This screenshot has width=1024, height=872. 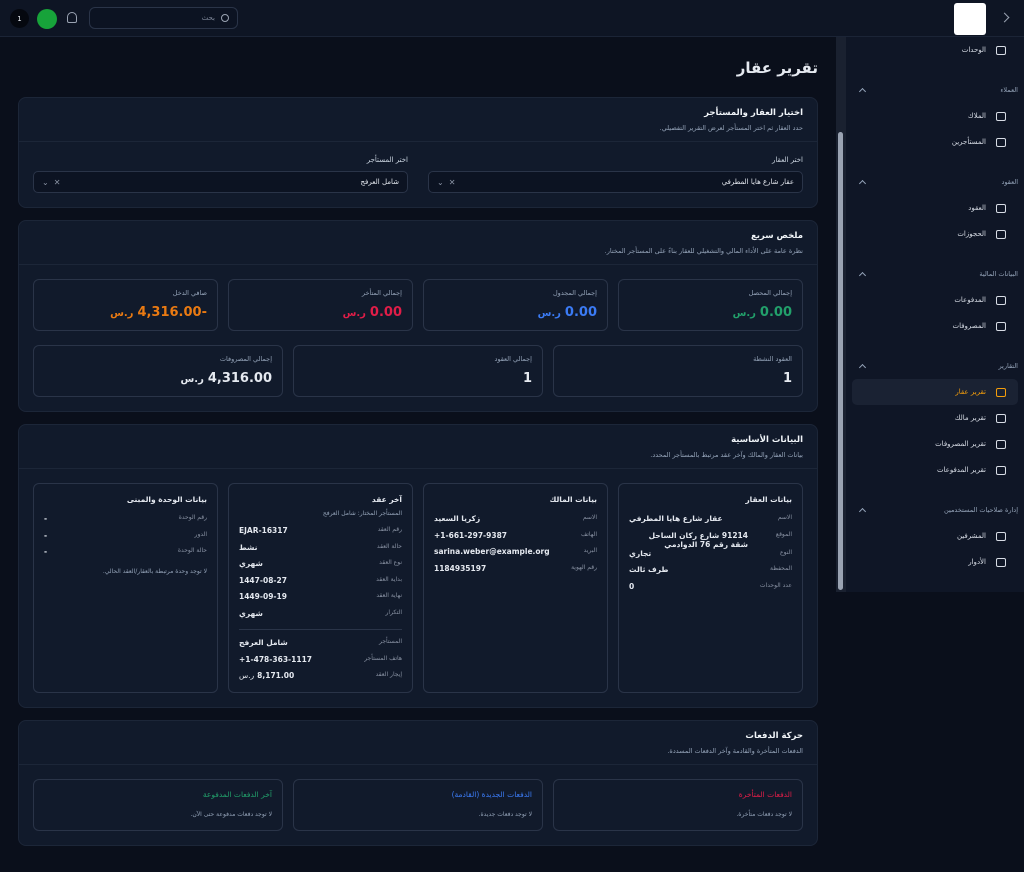 What do you see at coordinates (774, 736) in the screenshot?
I see `card-title: حركة الدفعات` at bounding box center [774, 736].